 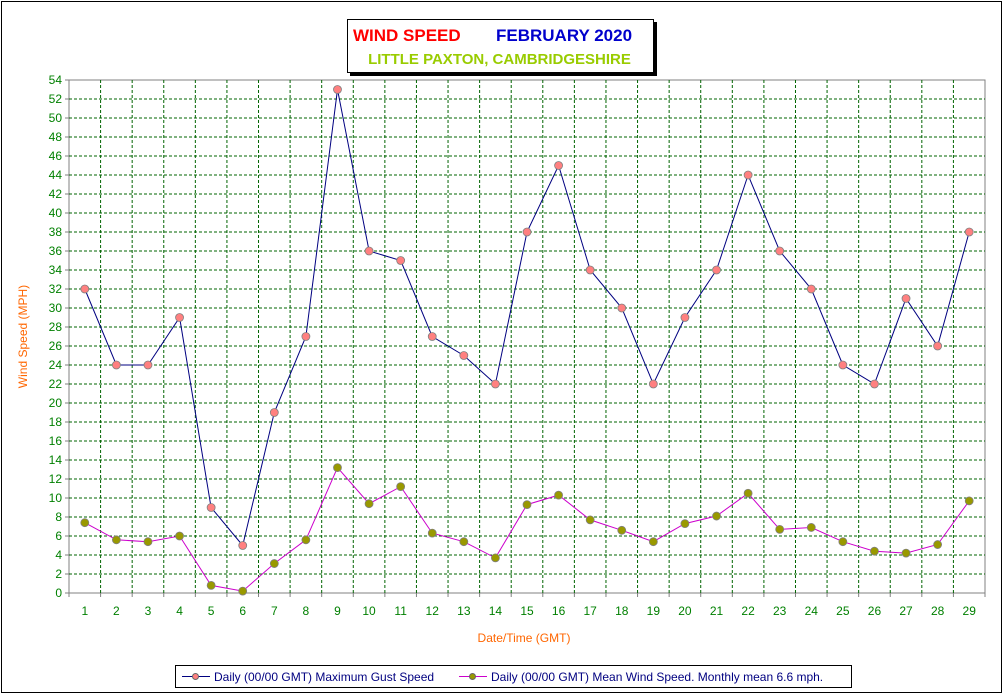 What do you see at coordinates (843, 611) in the screenshot?
I see `x-tick-label: 25` at bounding box center [843, 611].